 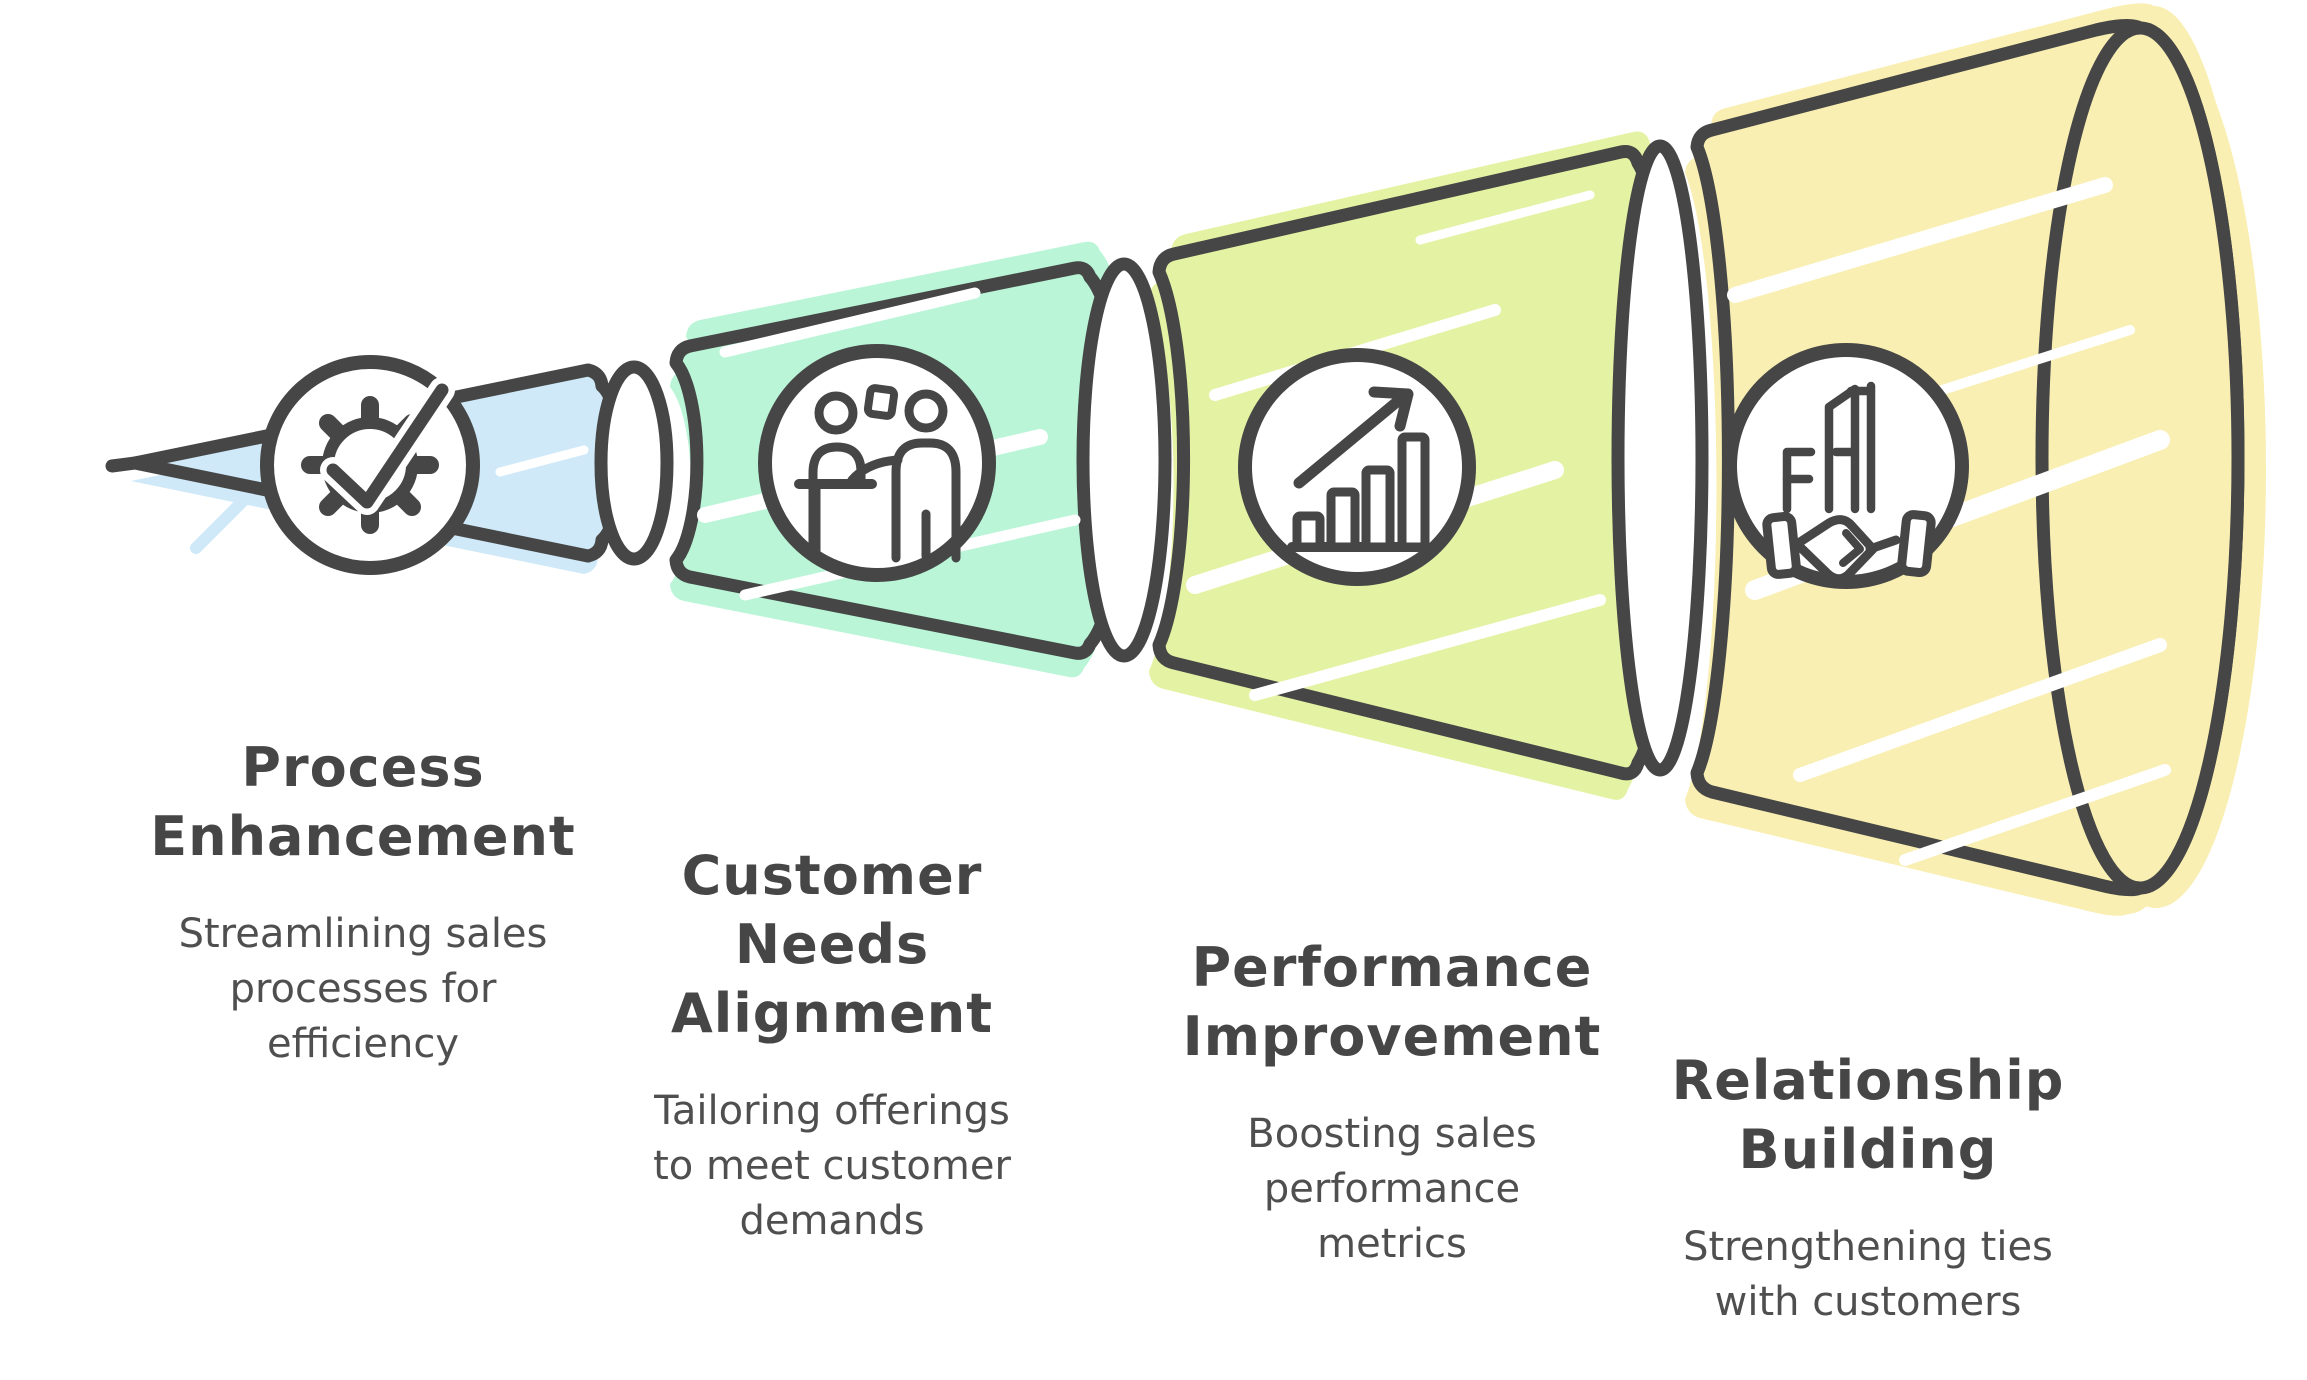 What do you see at coordinates (1392, 1134) in the screenshot?
I see `stage-description-line: Boosting sales` at bounding box center [1392, 1134].